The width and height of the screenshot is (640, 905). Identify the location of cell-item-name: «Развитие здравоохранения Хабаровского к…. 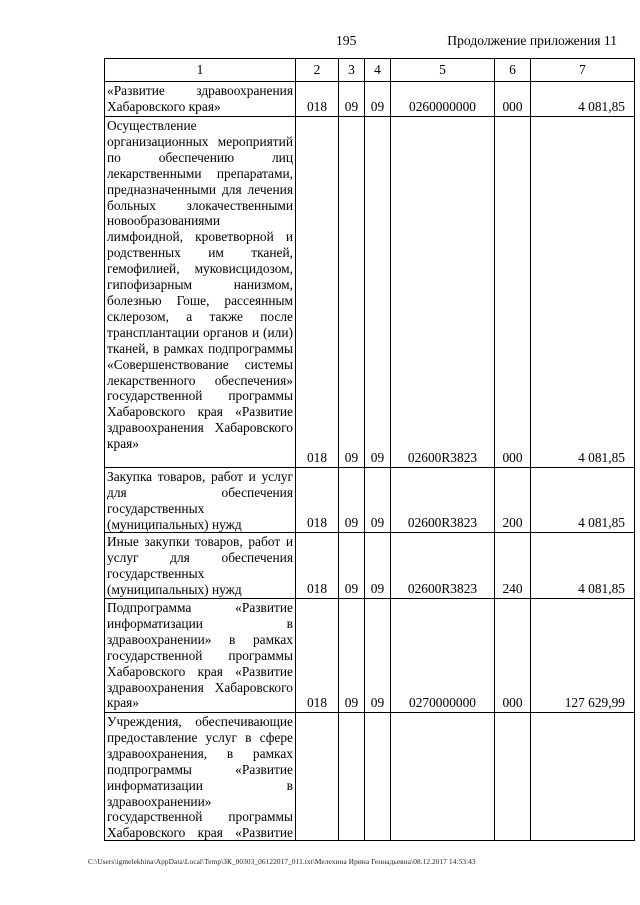
(200, 99).